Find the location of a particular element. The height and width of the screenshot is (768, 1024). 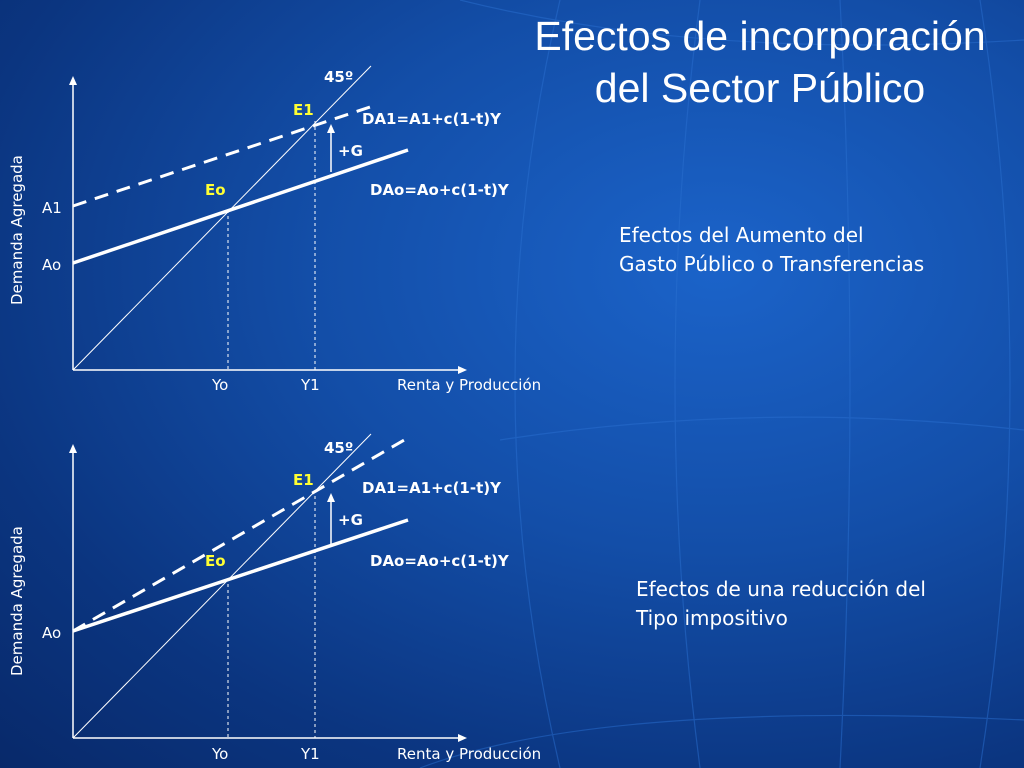

d1-tick-yo: Yo is located at coordinates (219, 385).